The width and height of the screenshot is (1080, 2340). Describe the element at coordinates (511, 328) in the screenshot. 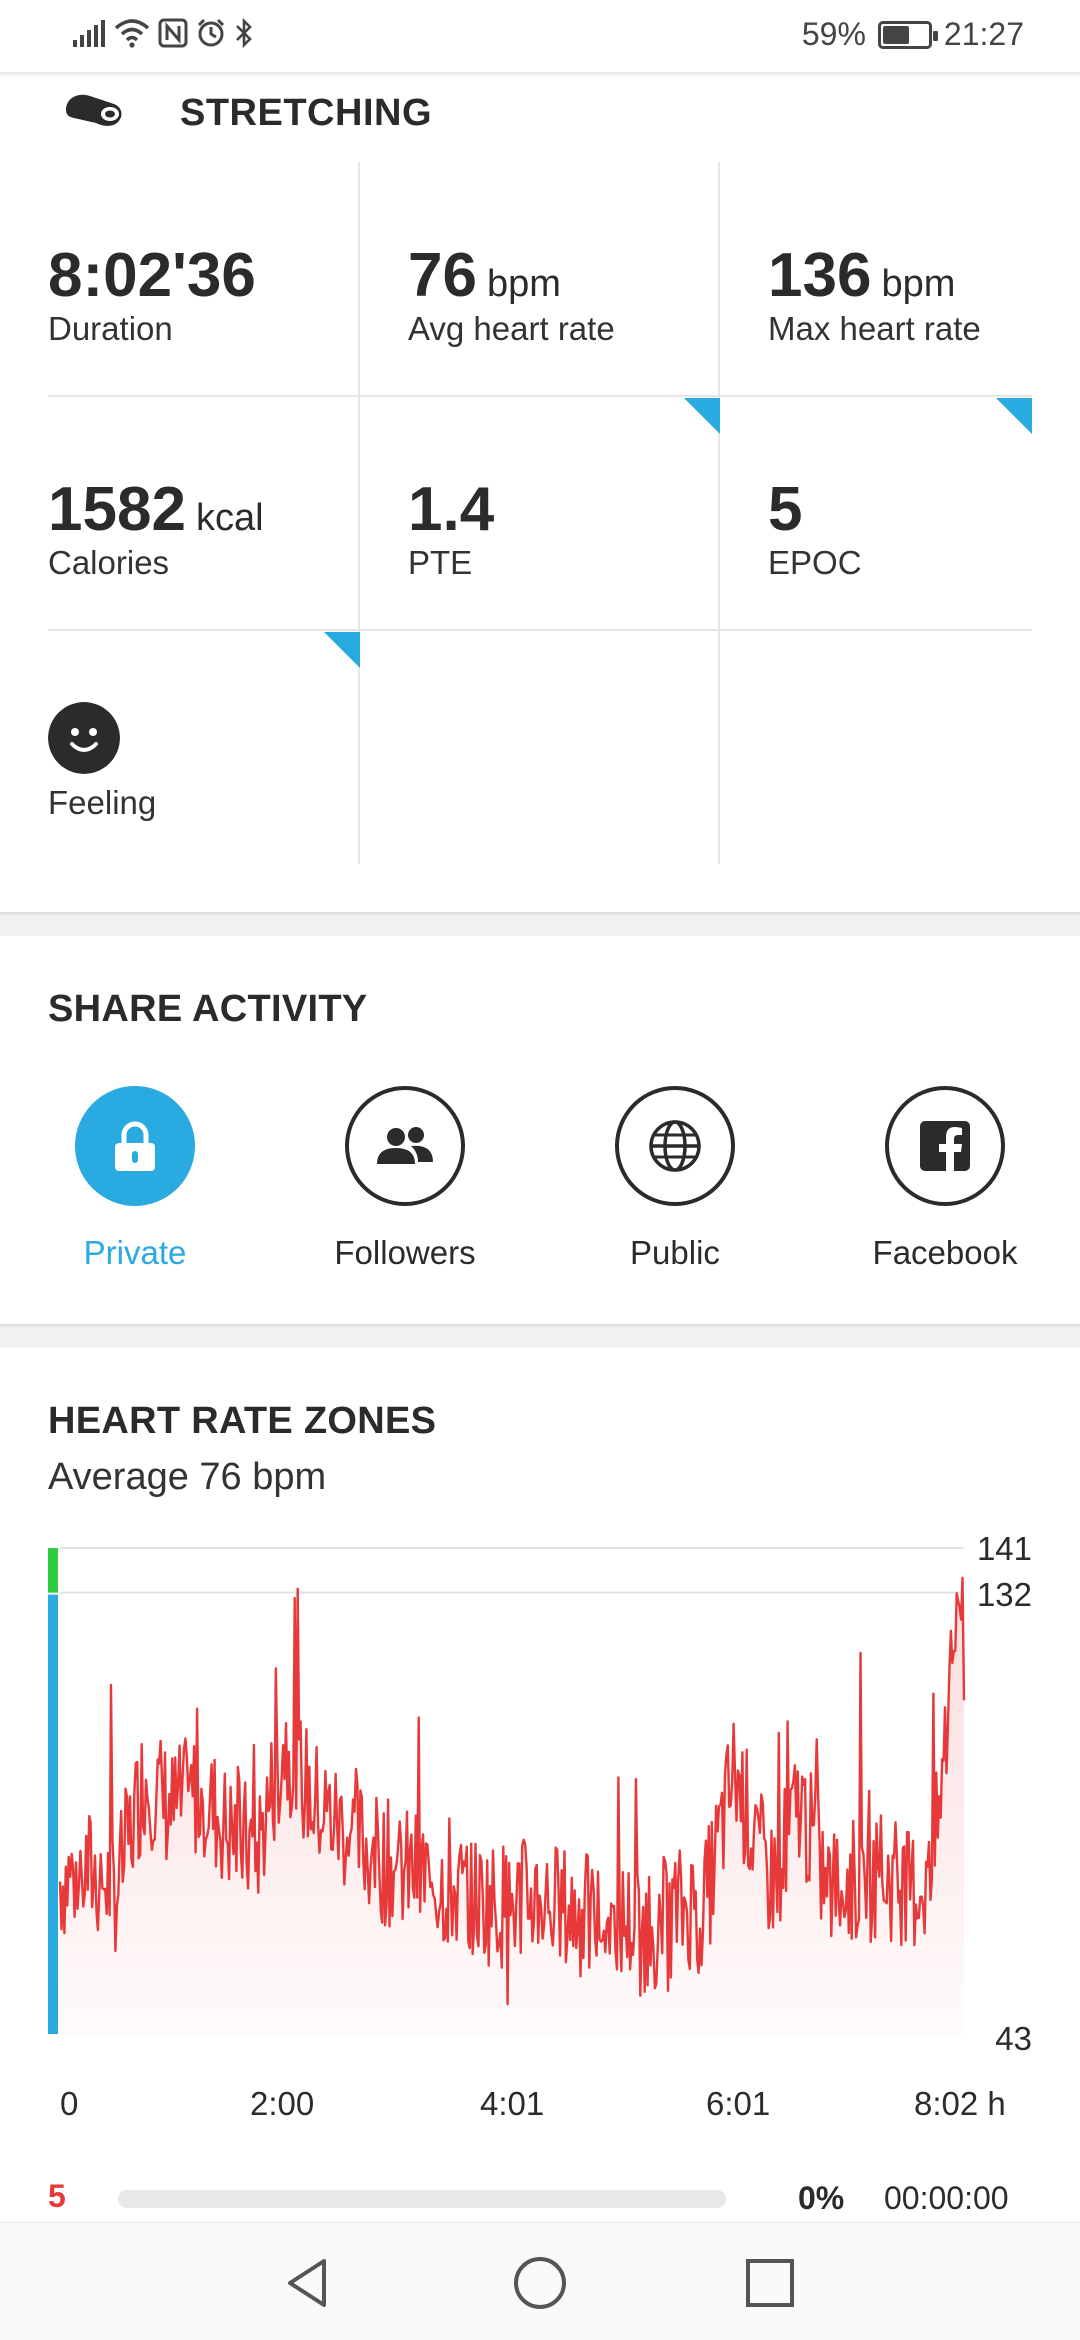

I see `stat-avg-hr-label: Avg heart rate` at that location.